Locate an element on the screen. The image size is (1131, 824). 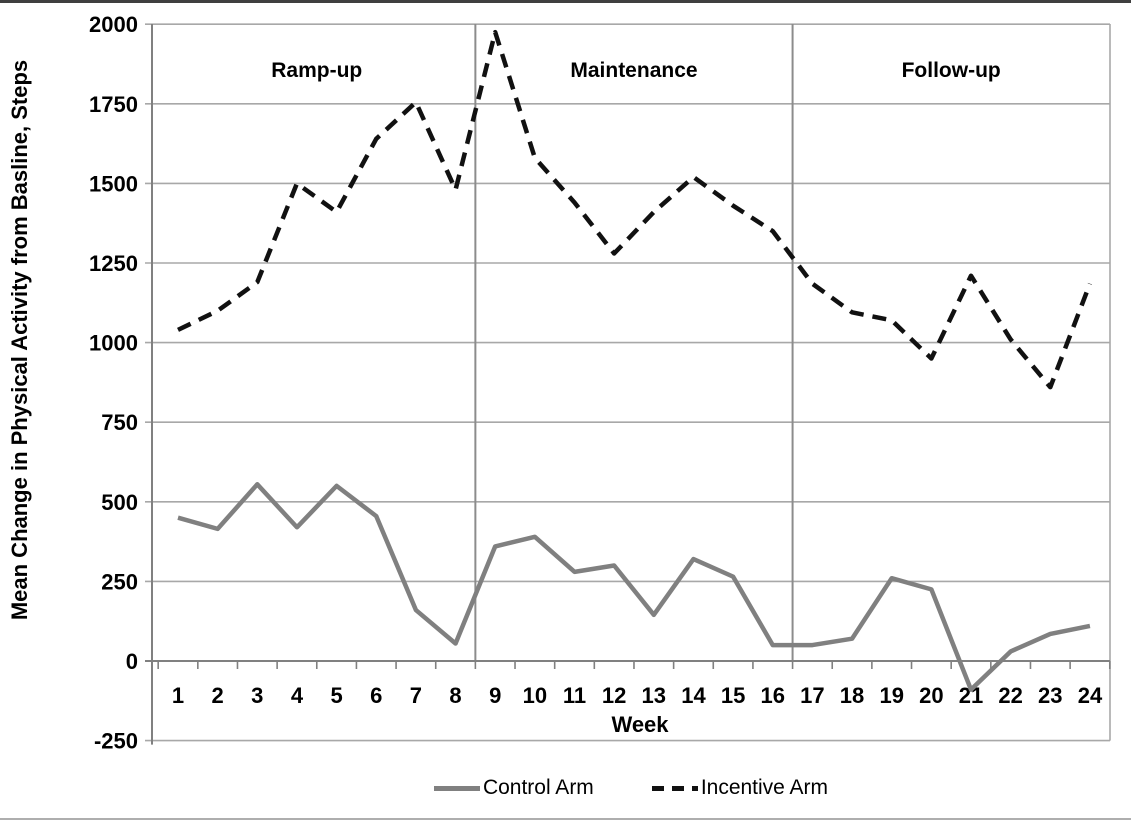
x-tick-label: 3 is located at coordinates (257, 695).